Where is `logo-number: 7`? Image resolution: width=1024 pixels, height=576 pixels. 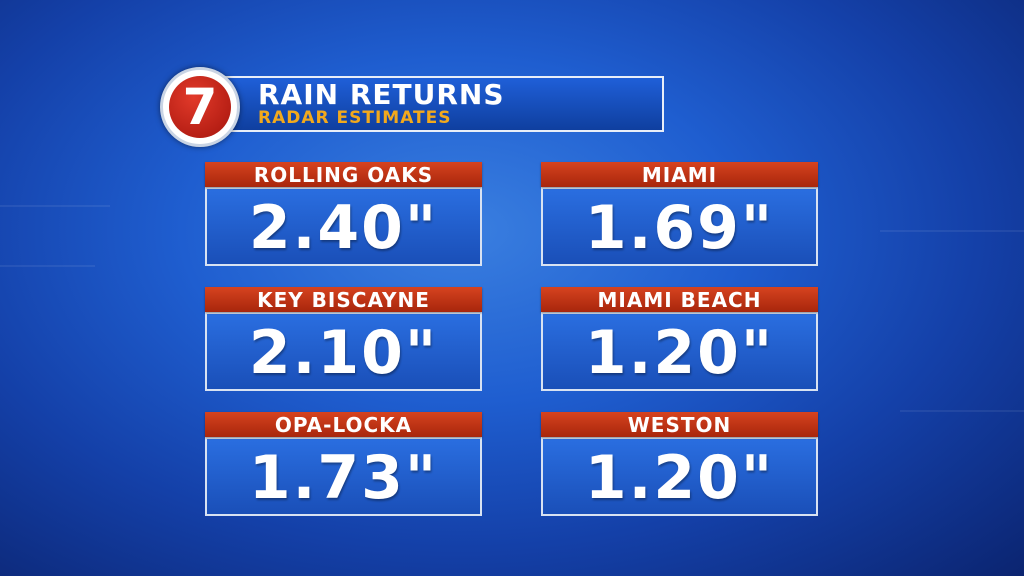
logo-number: 7 is located at coordinates (200, 107).